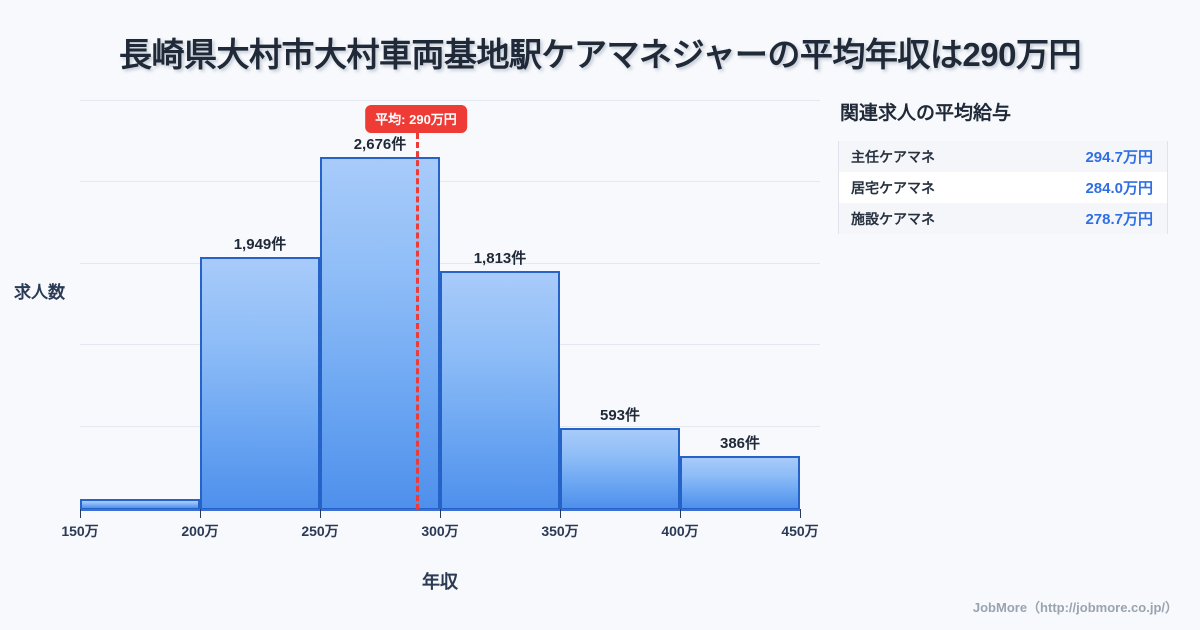 This screenshot has width=1200, height=630. Describe the element at coordinates (260, 244) in the screenshot. I see `bar-label-1: 1,949件` at that location.